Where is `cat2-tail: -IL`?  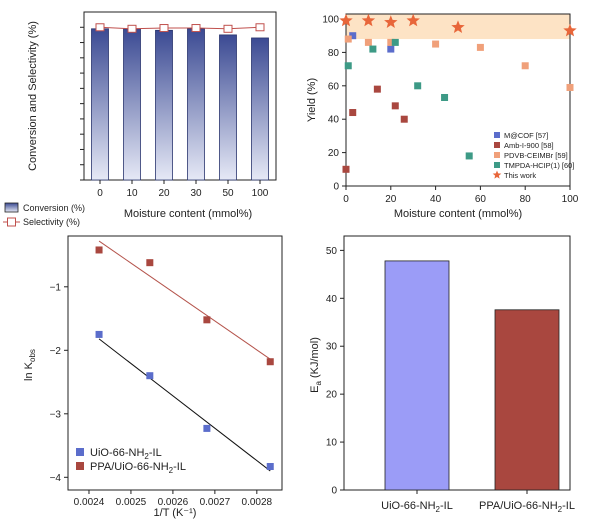
cat2-tail: -IL is located at coordinates (568, 506).